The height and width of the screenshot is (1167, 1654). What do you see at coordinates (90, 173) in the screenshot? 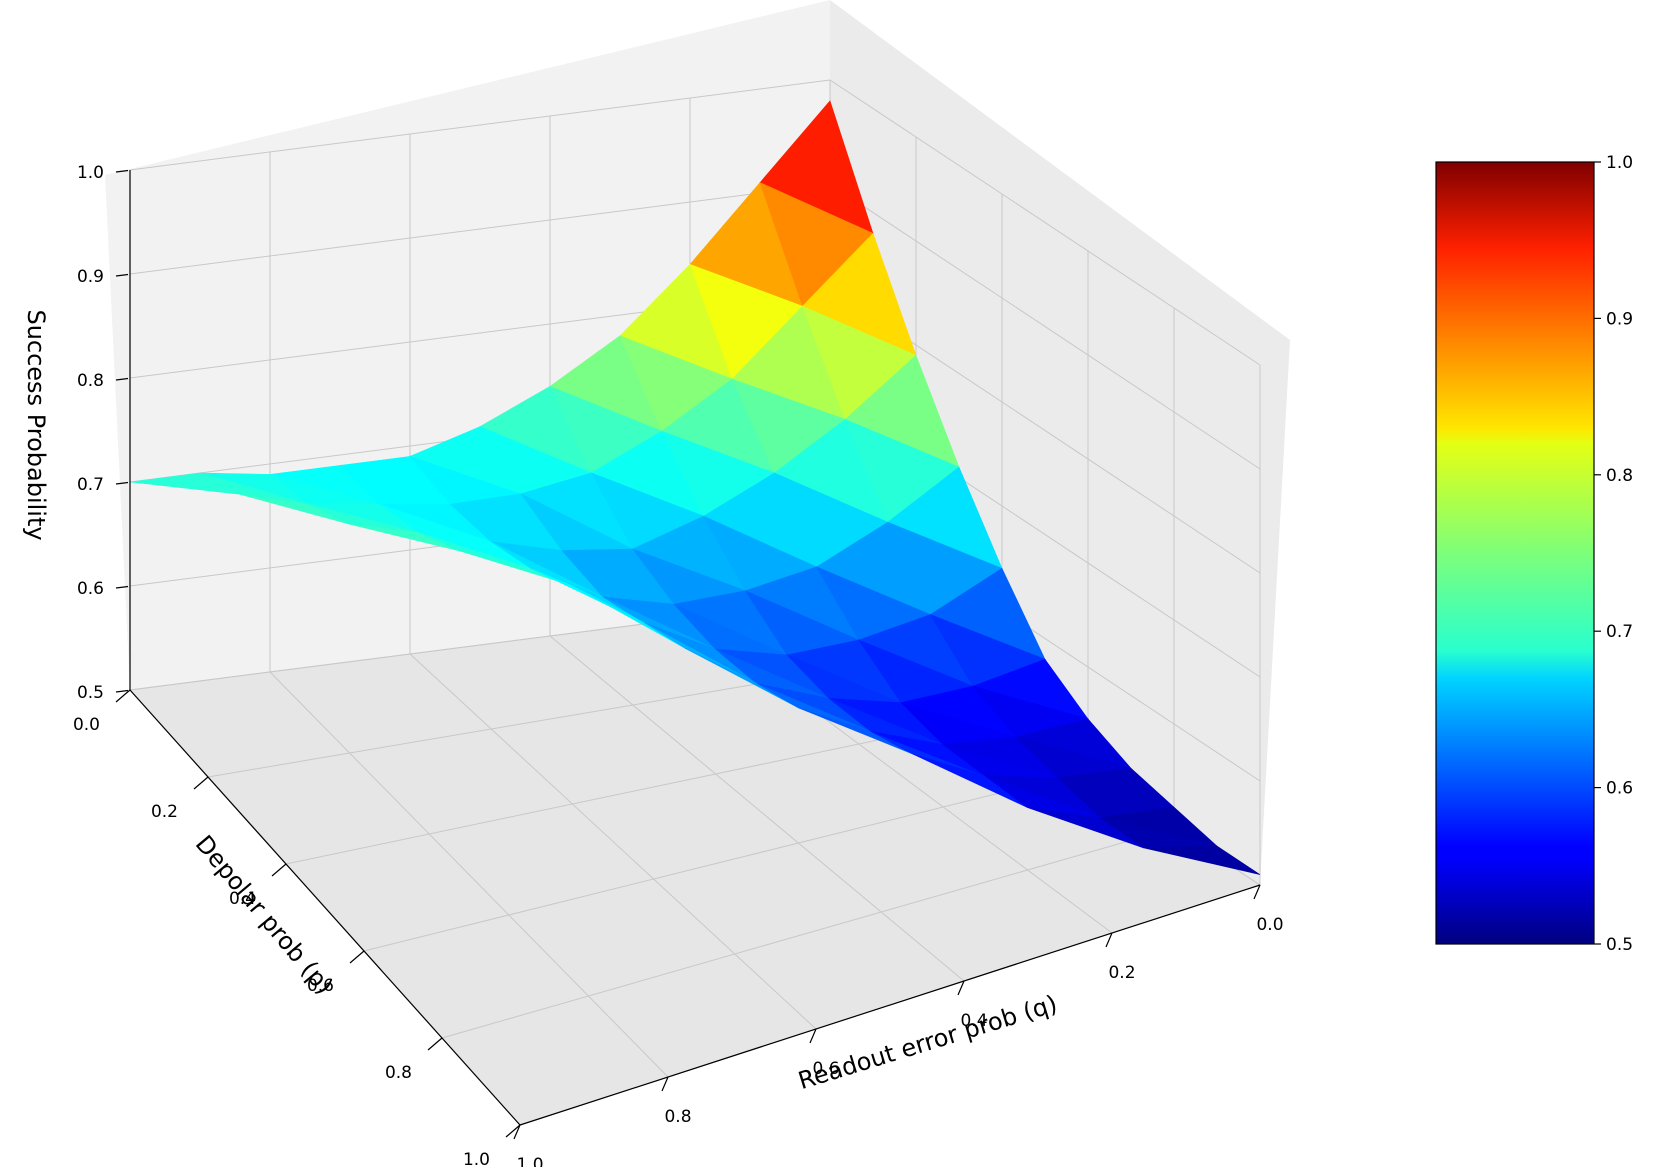
I see `z-tick-label: 1.0` at bounding box center [90, 173].